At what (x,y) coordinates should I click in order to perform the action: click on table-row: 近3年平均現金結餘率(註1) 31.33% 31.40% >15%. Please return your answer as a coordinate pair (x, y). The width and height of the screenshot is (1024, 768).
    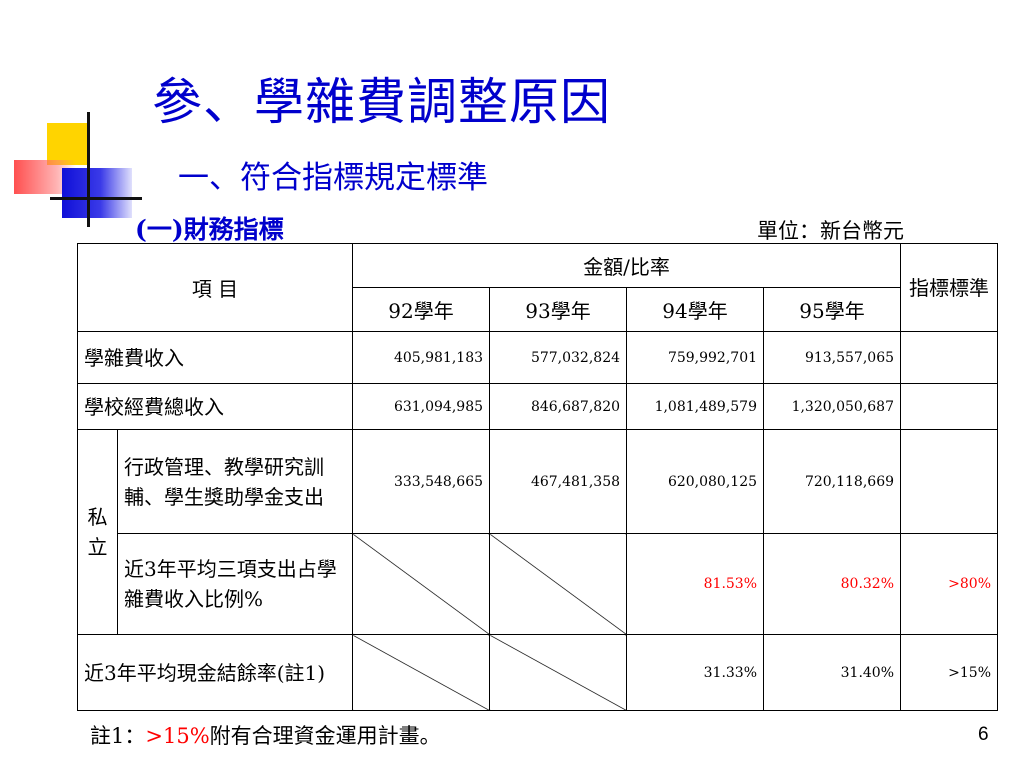
    Looking at the image, I should click on (537, 672).